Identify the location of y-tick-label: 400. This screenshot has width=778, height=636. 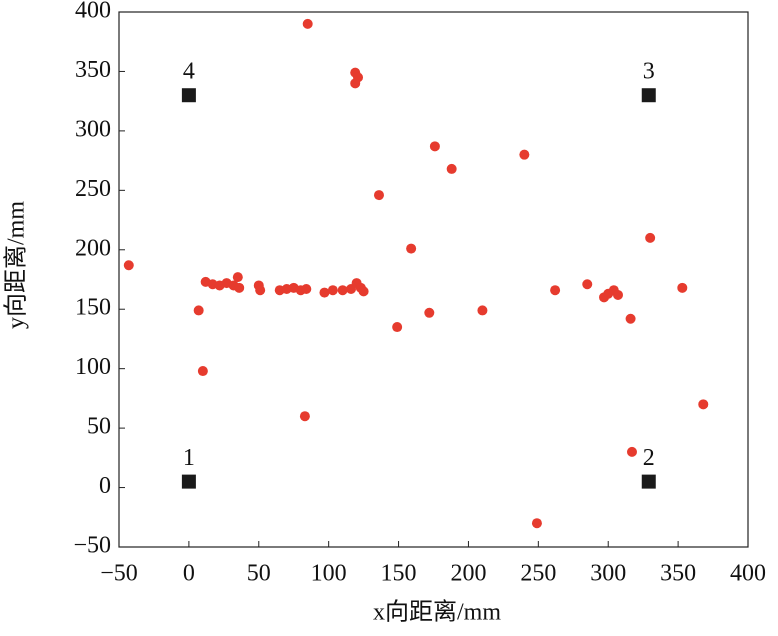
(93, 12).